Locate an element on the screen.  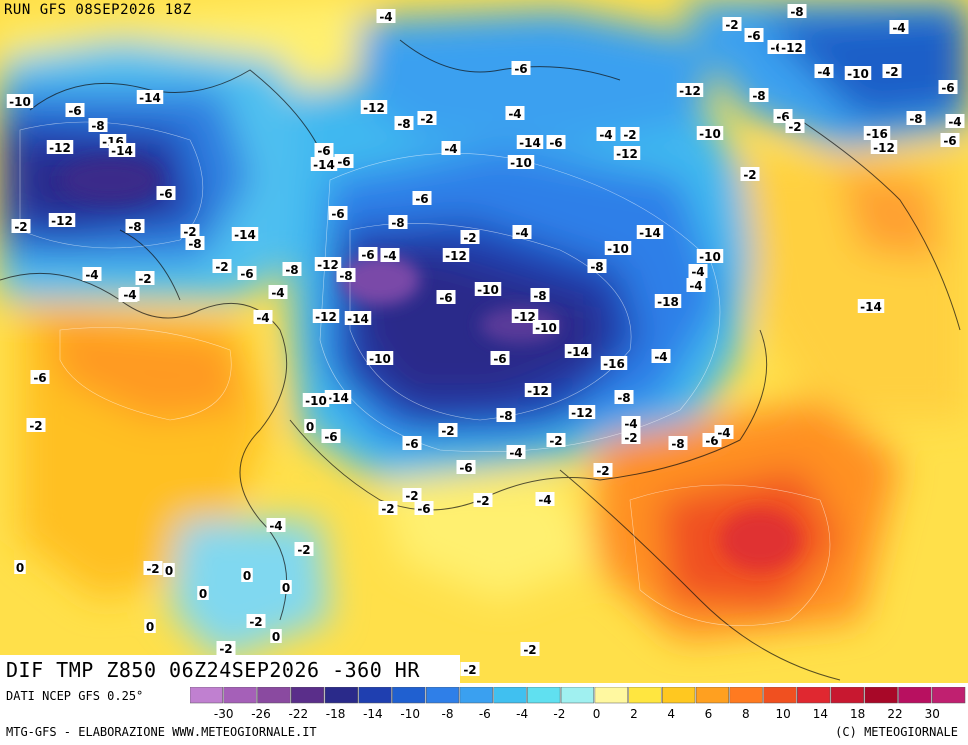
map-title-box: DIF TMP Z850 06Z24SEP2026 -360 HR is located at coordinates (230, 669).